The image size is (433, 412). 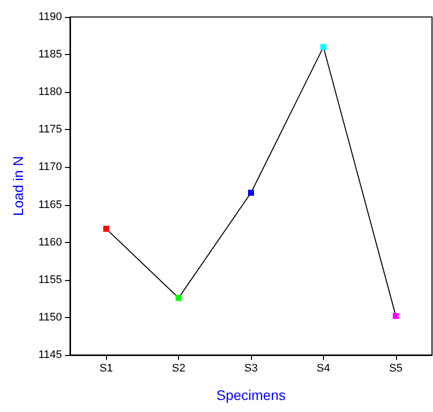 What do you see at coordinates (396, 368) in the screenshot?
I see `x-tick-label: S5` at bounding box center [396, 368].